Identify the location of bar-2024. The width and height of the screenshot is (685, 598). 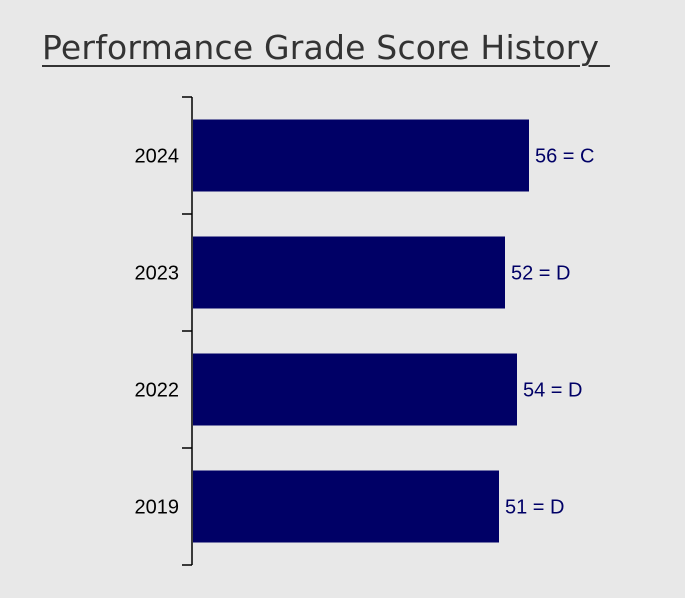
(361, 155).